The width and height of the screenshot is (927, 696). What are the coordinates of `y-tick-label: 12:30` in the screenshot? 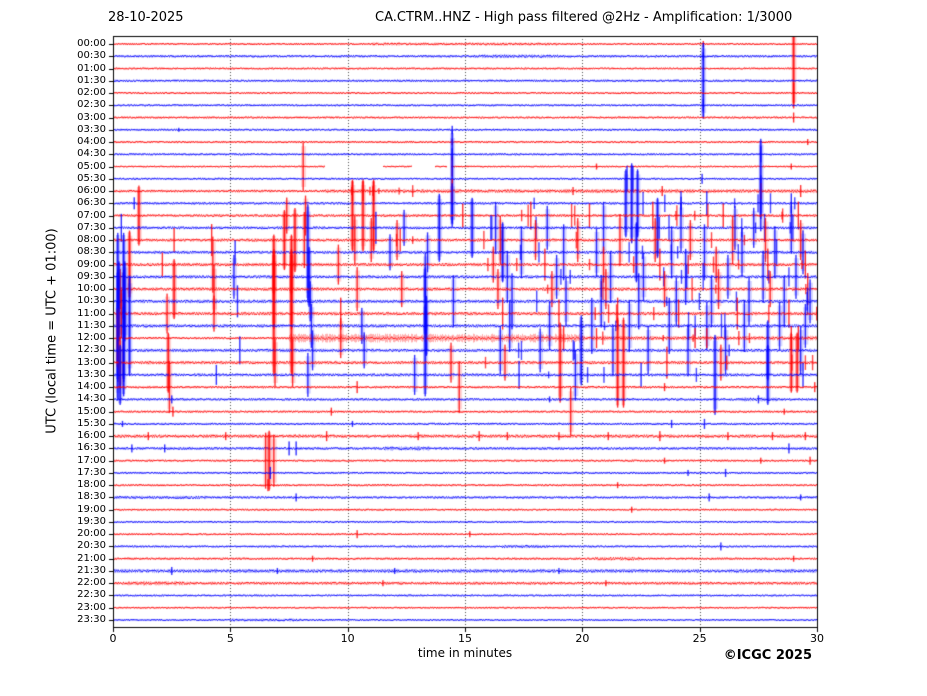 It's located at (91, 350).